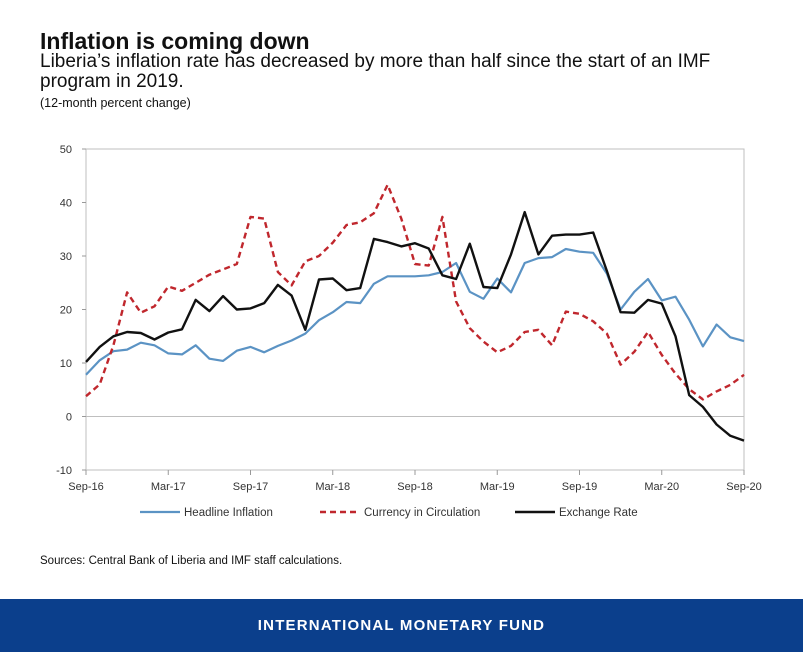 This screenshot has height=658, width=803. What do you see at coordinates (414, 487) in the screenshot?
I see `x-tick-label: Sep-18` at bounding box center [414, 487].